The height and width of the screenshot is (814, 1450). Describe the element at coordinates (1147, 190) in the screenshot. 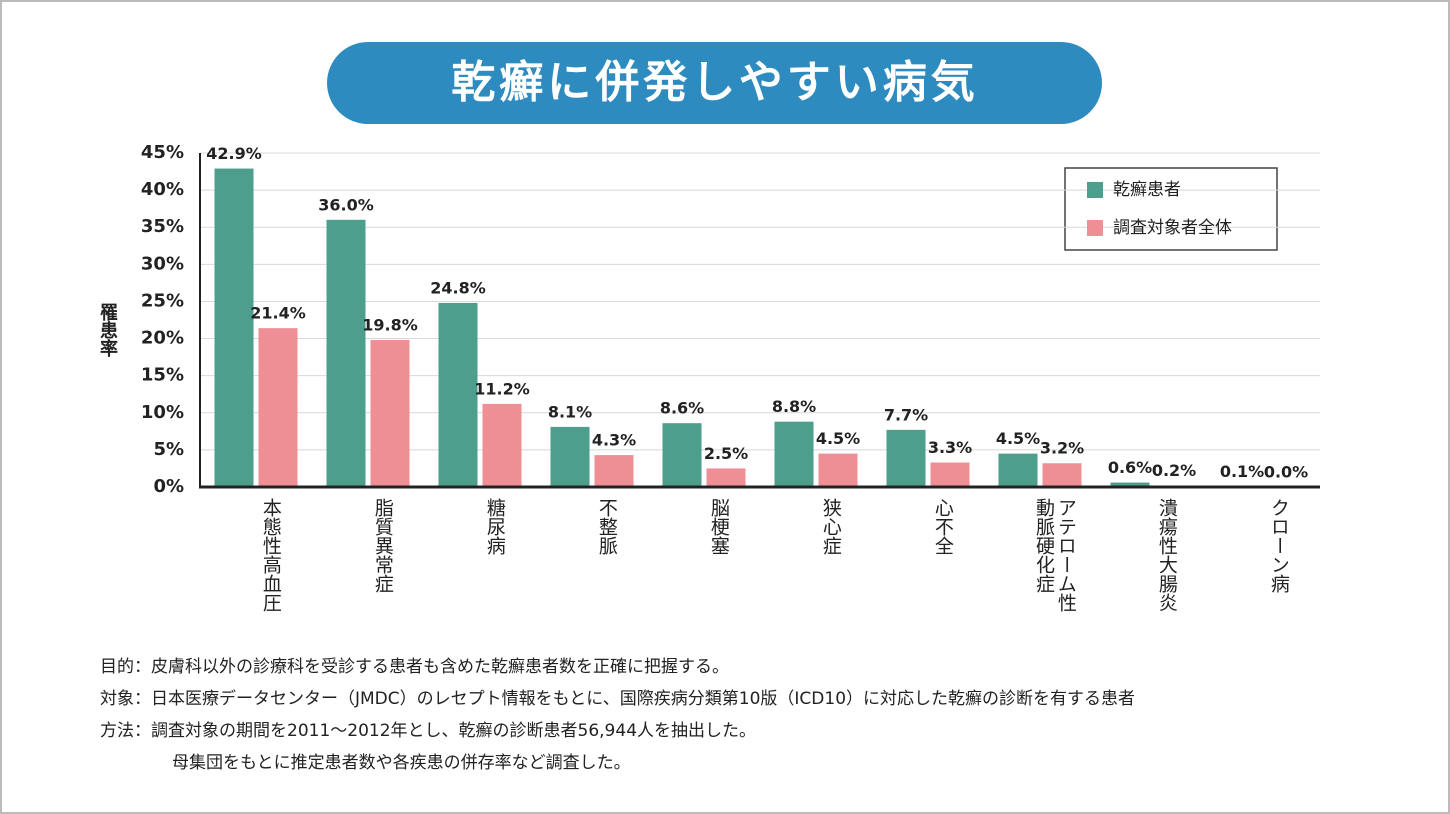

I see `legend-label: 乾癬患者` at that location.